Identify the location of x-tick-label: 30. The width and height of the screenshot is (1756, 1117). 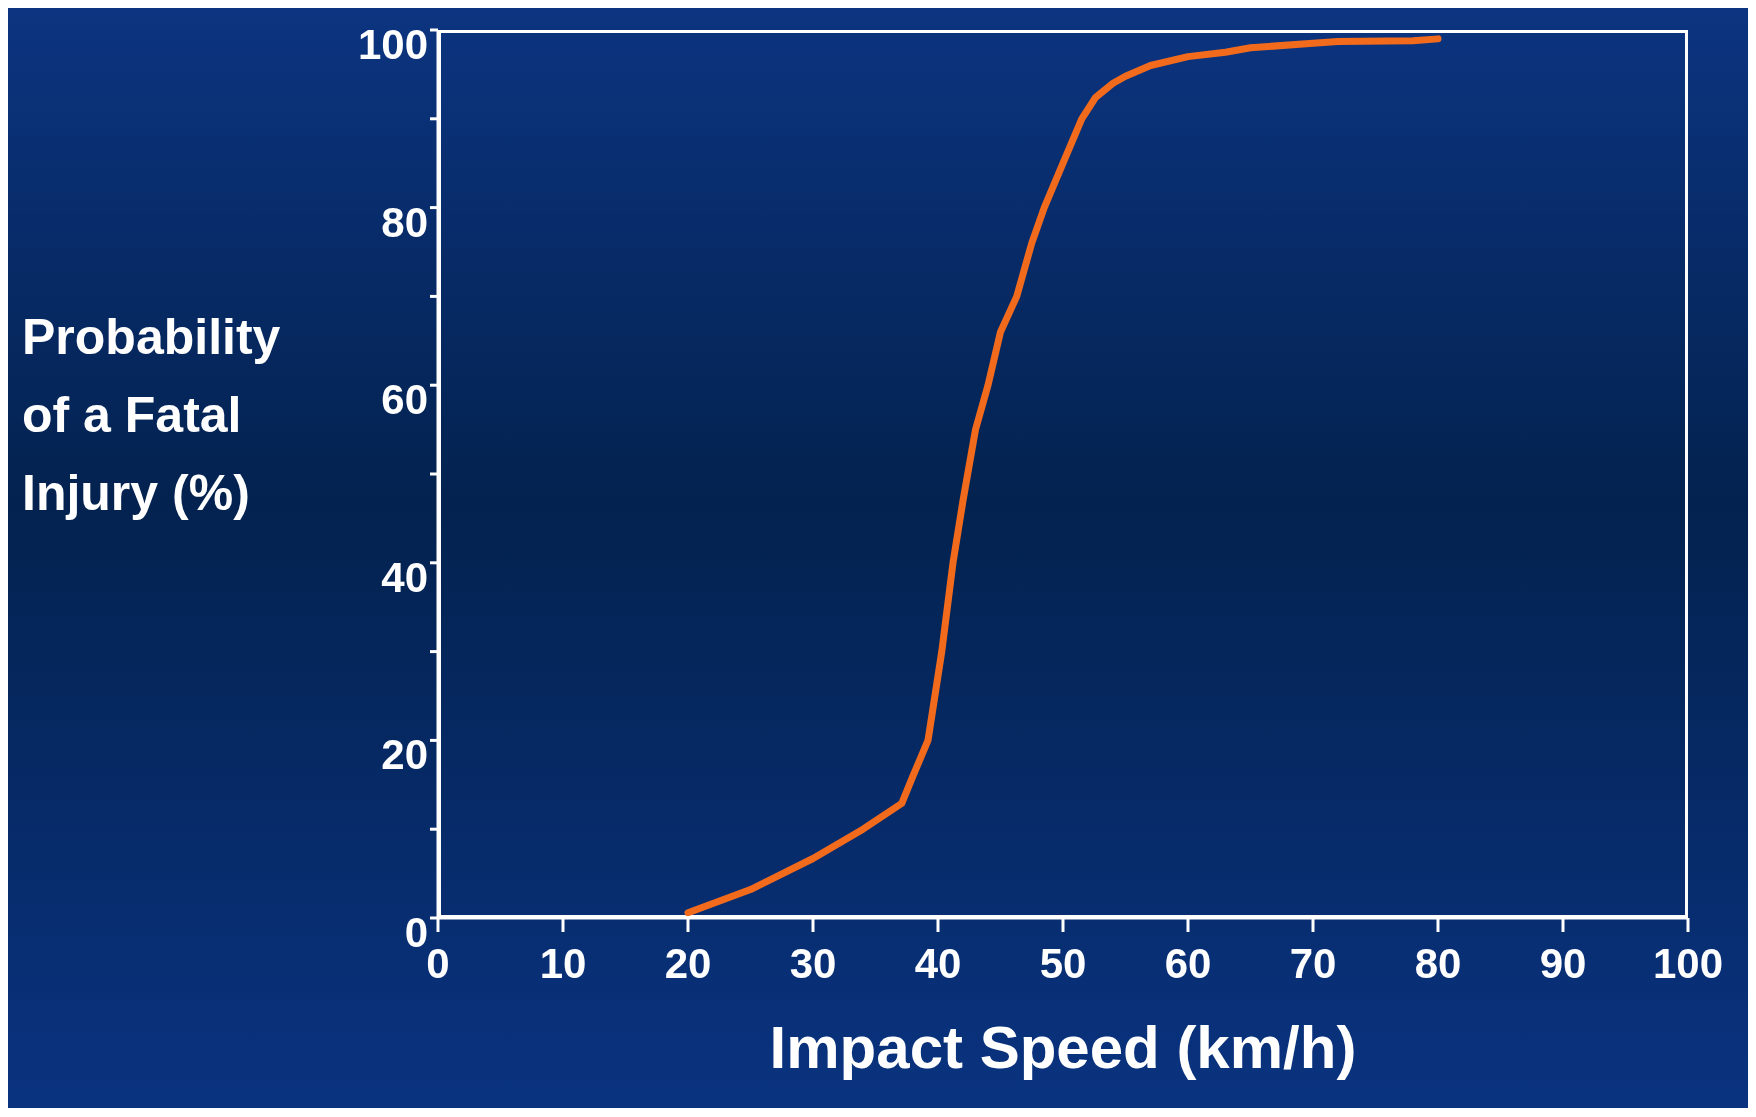
(813, 963).